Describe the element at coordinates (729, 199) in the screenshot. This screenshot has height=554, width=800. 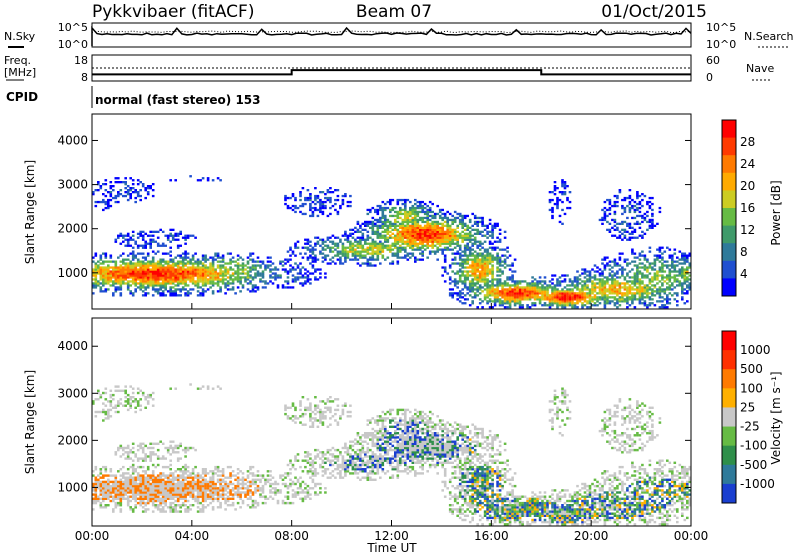
I see `power-colorbar-segment` at that location.